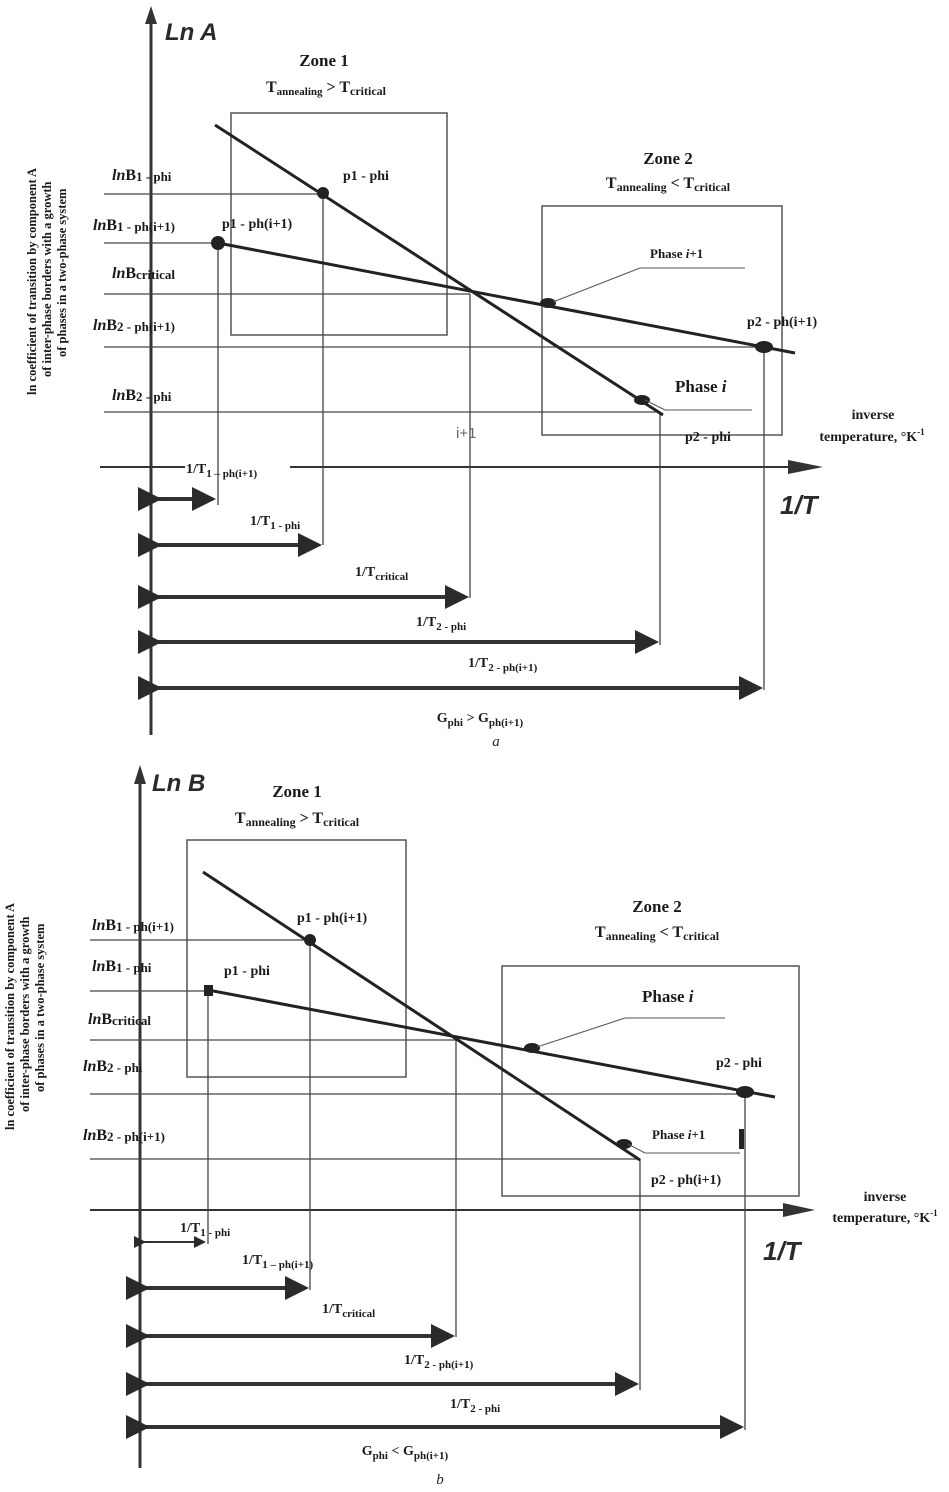  I want to click on svg-text:of phases in a two-phase syste: of phases in a two-phase system, so click(40, 1007).